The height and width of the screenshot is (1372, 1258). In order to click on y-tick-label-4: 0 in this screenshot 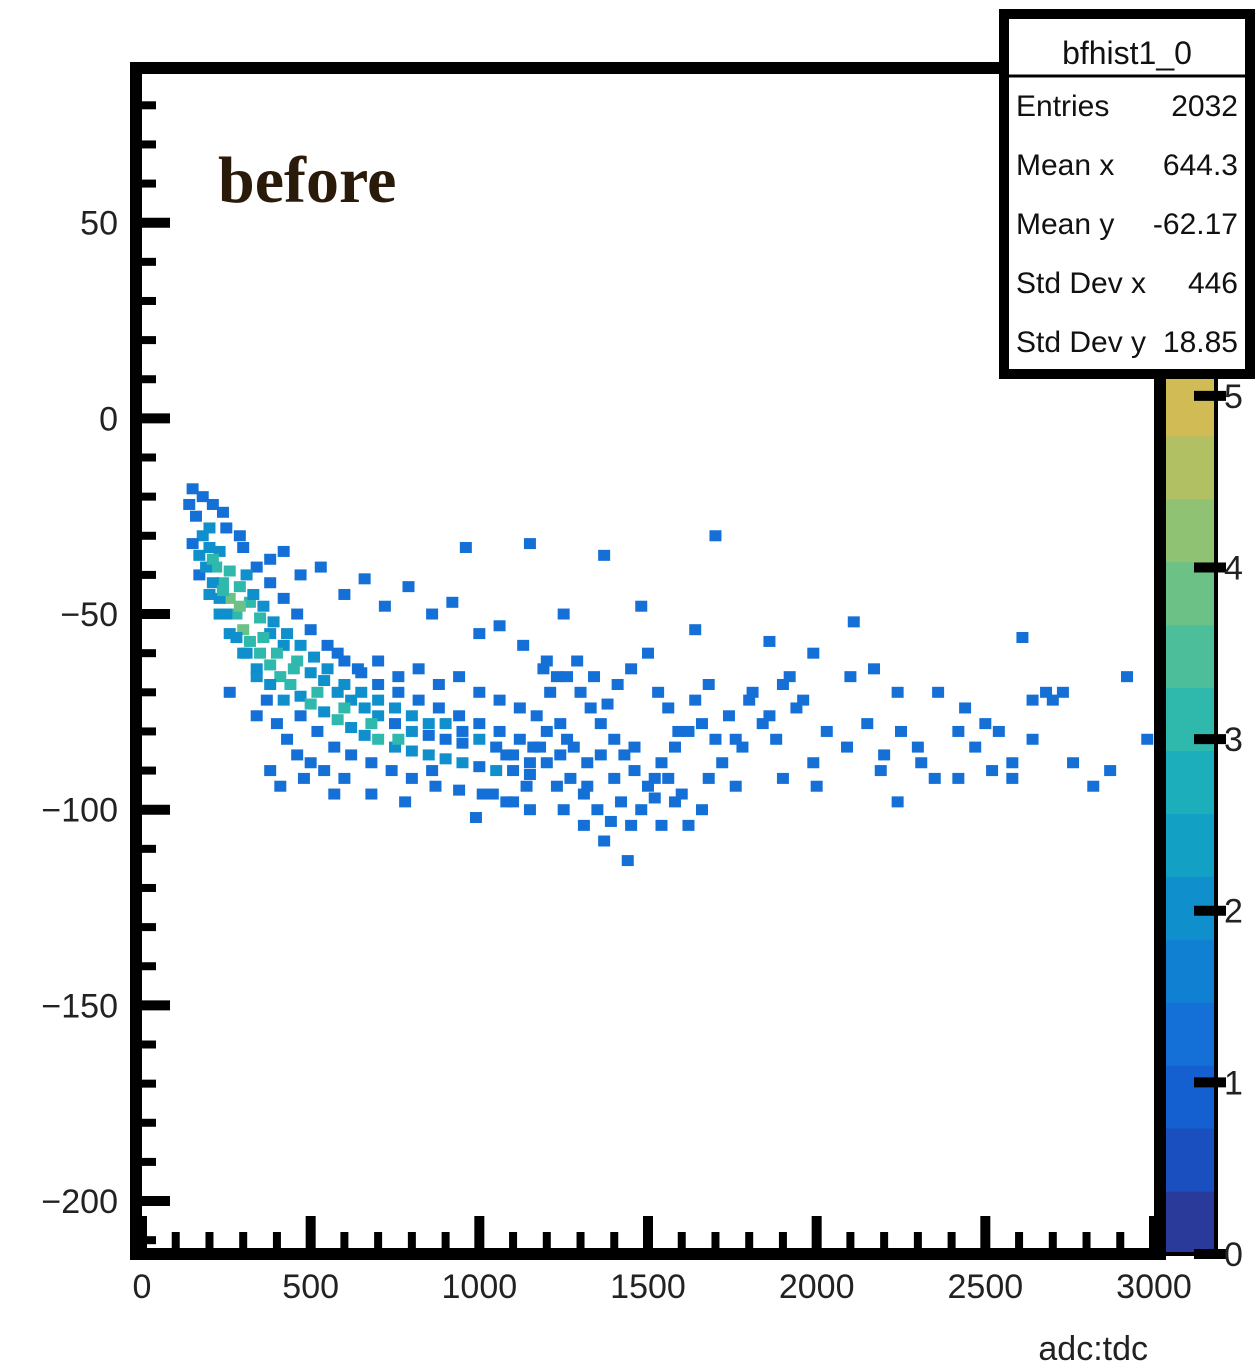, I will do `click(108, 419)`.